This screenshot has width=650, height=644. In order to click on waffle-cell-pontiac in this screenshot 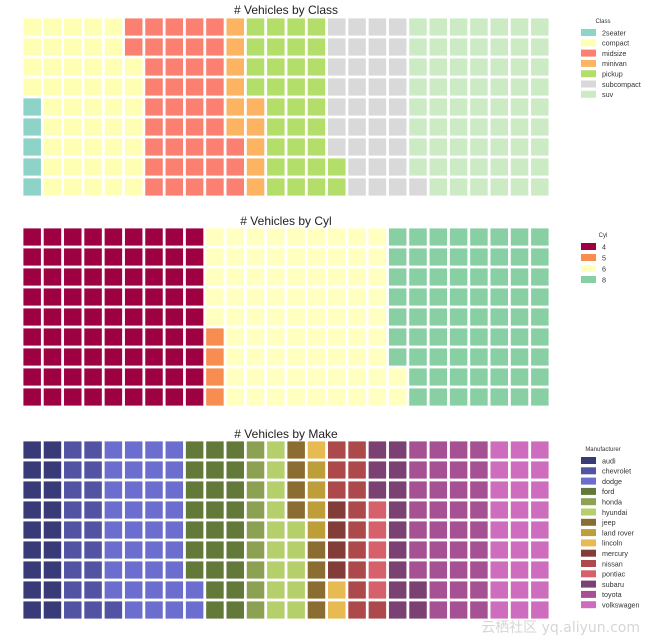, I will do `click(377, 530)`.